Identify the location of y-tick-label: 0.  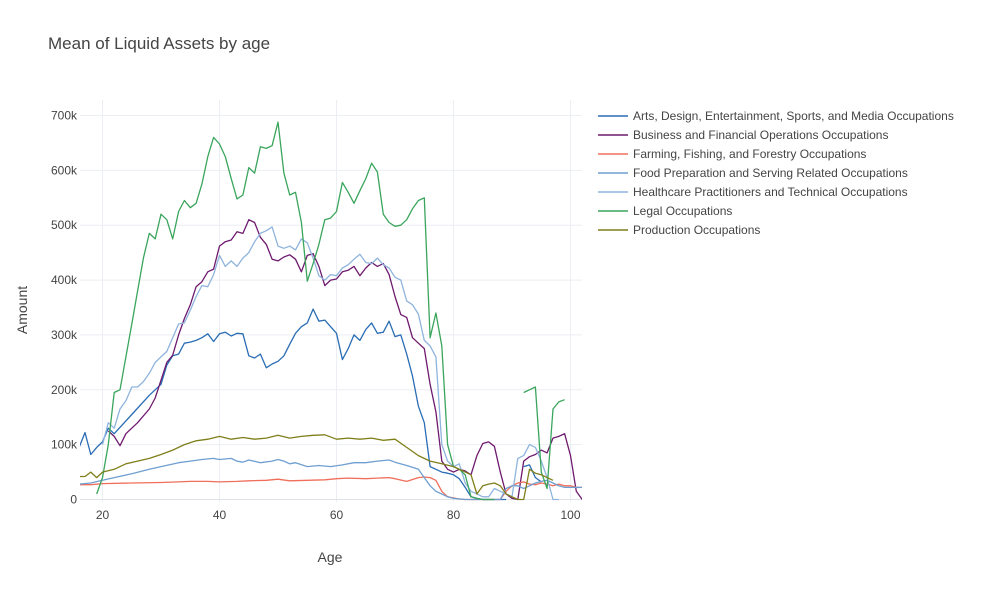
(73, 500).